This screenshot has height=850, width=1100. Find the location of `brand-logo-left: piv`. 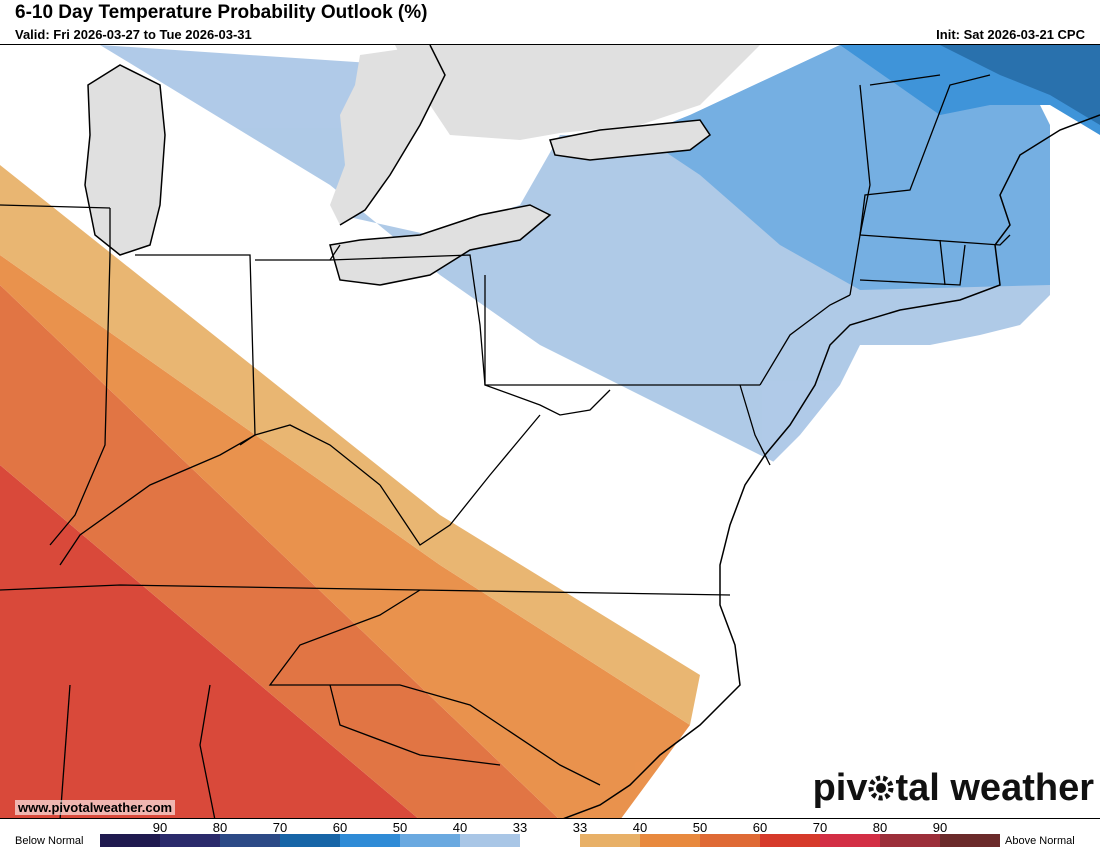

brand-logo-left: piv is located at coordinates (840, 788).